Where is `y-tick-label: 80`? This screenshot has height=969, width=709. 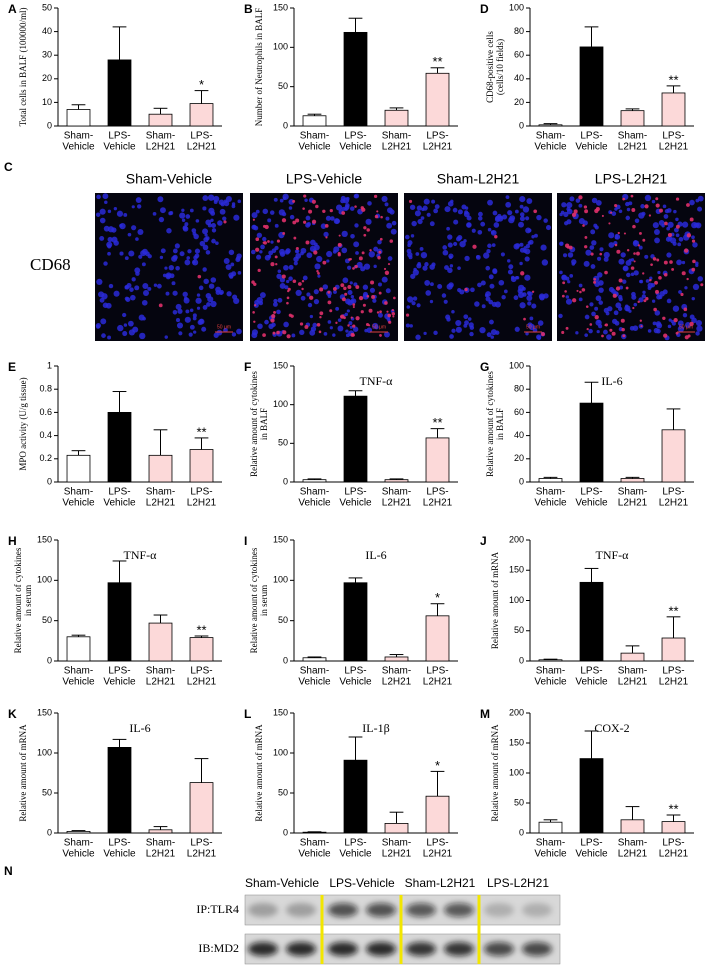 y-tick-label: 80 is located at coordinates (519, 389).